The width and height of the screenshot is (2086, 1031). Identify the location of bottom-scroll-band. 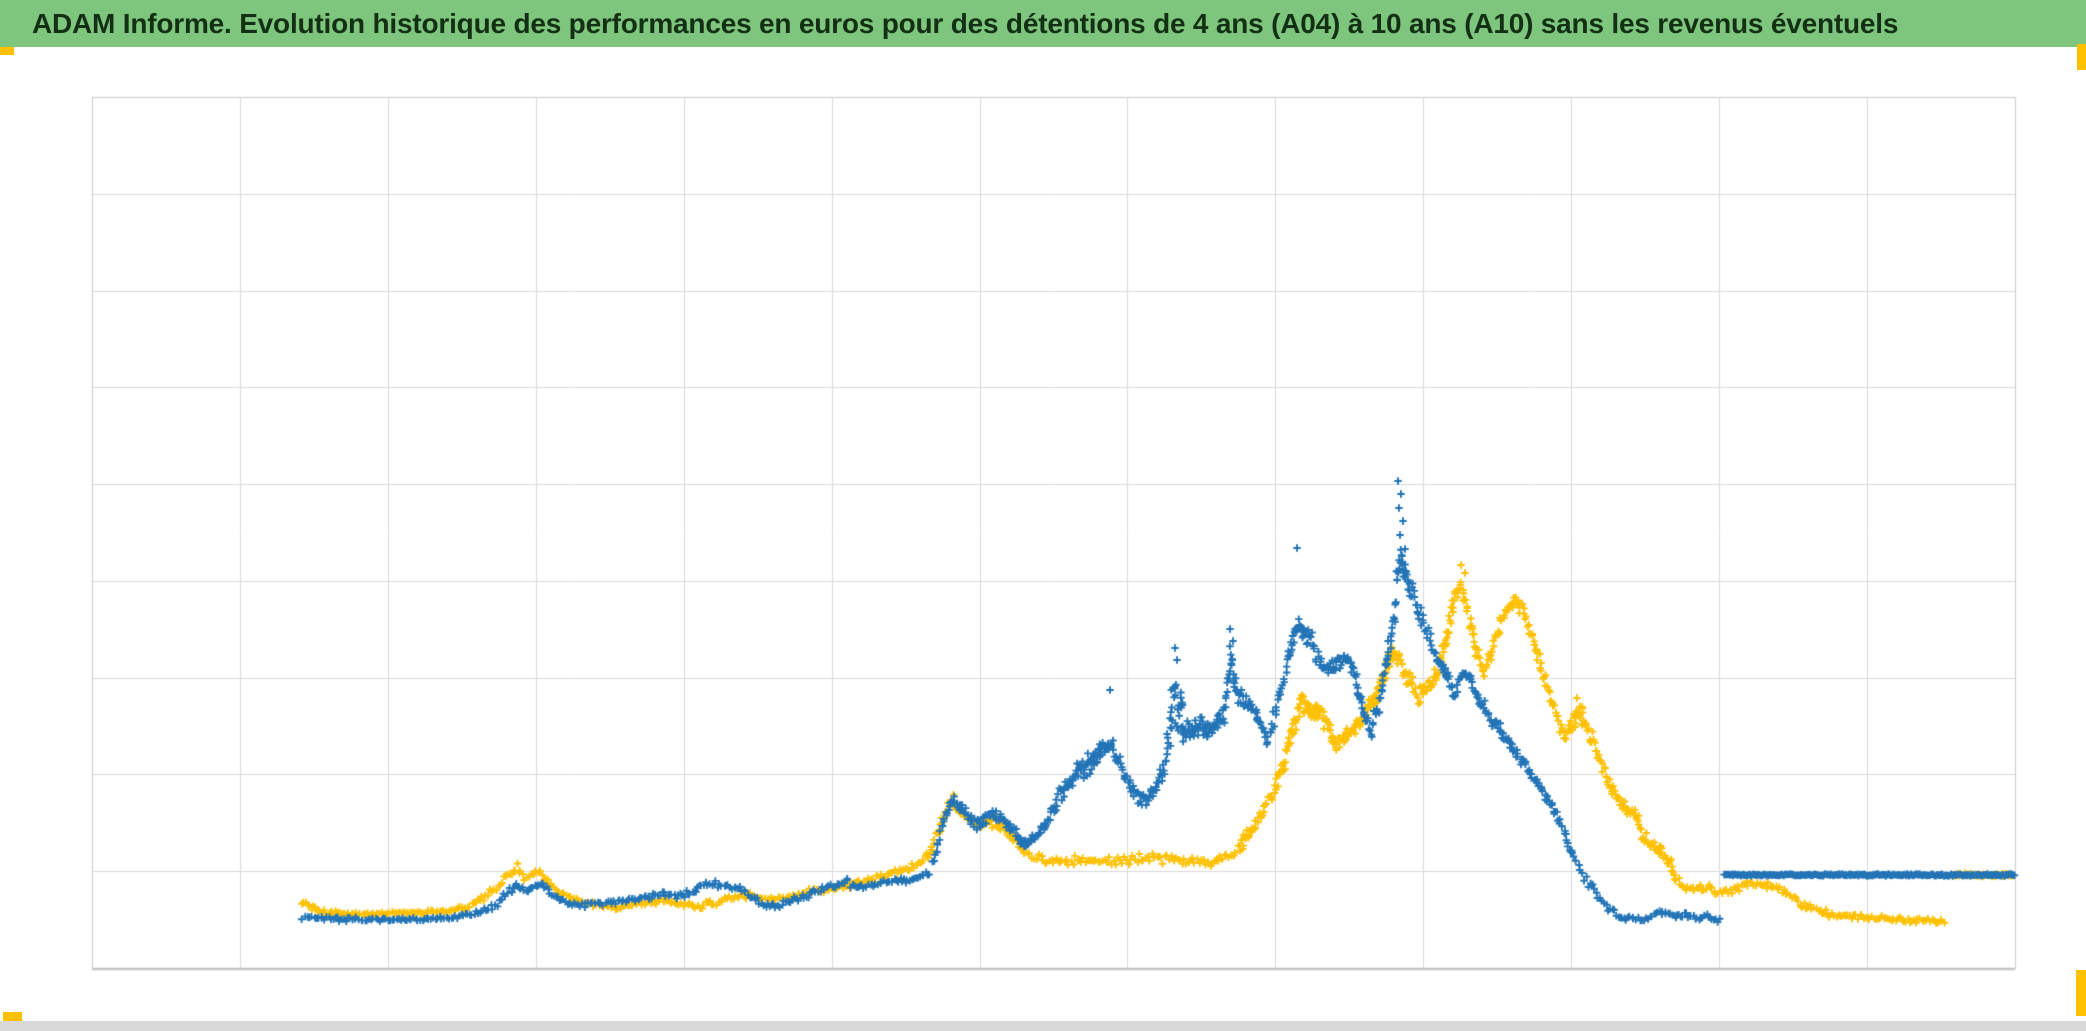
(1043, 1026).